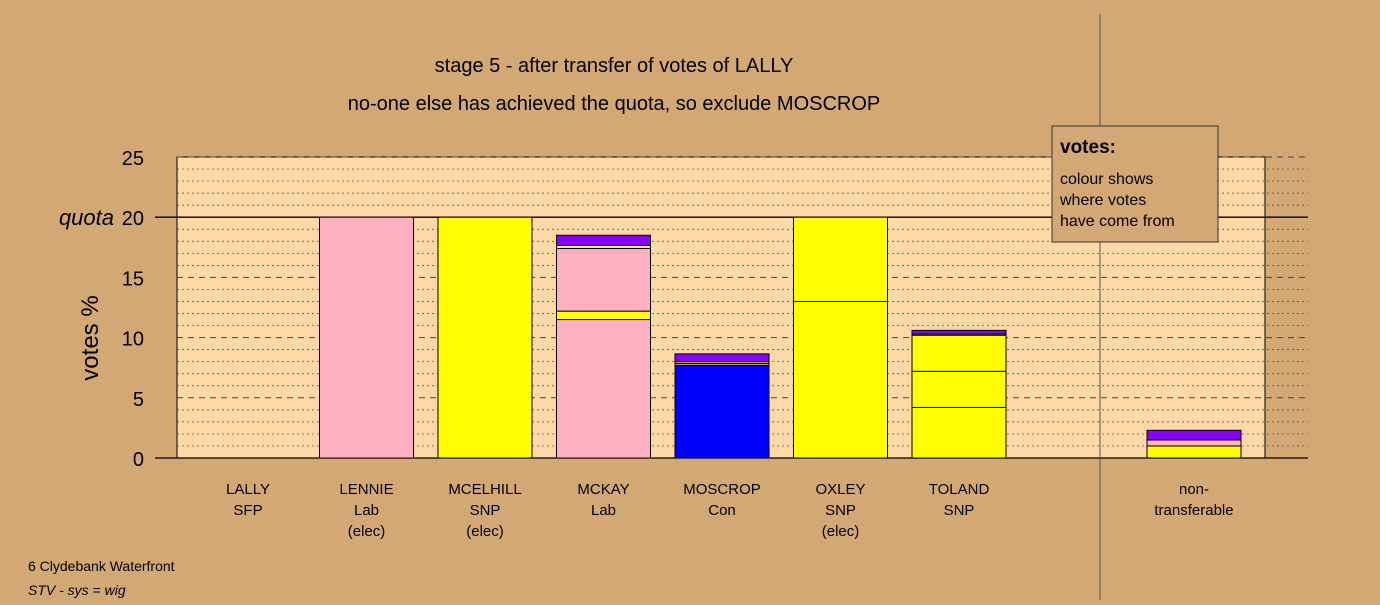 The image size is (1380, 605). Describe the element at coordinates (138, 400) in the screenshot. I see `y-tick-label: 5` at that location.